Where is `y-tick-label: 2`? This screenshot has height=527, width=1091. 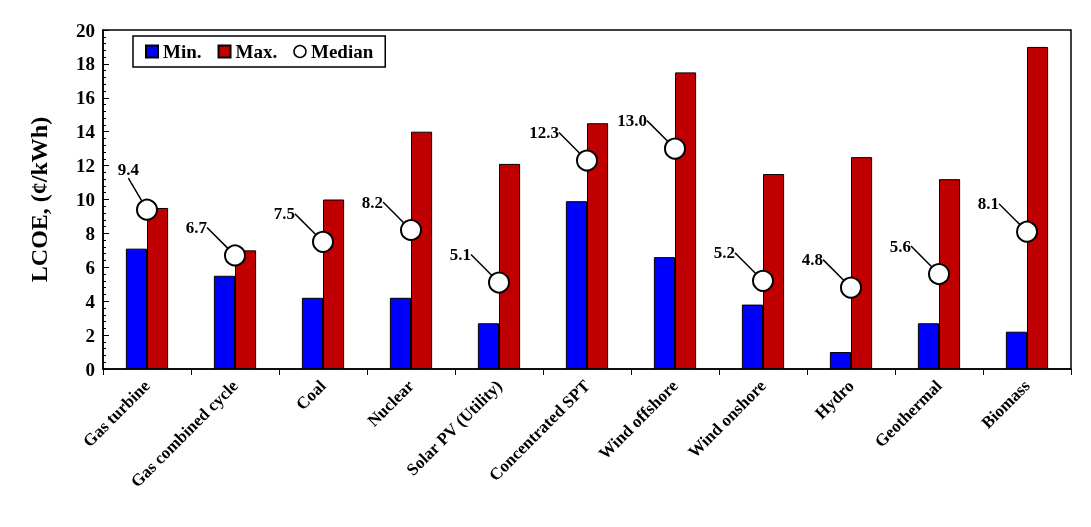
y-tick-label: 2 is located at coordinates (90, 335).